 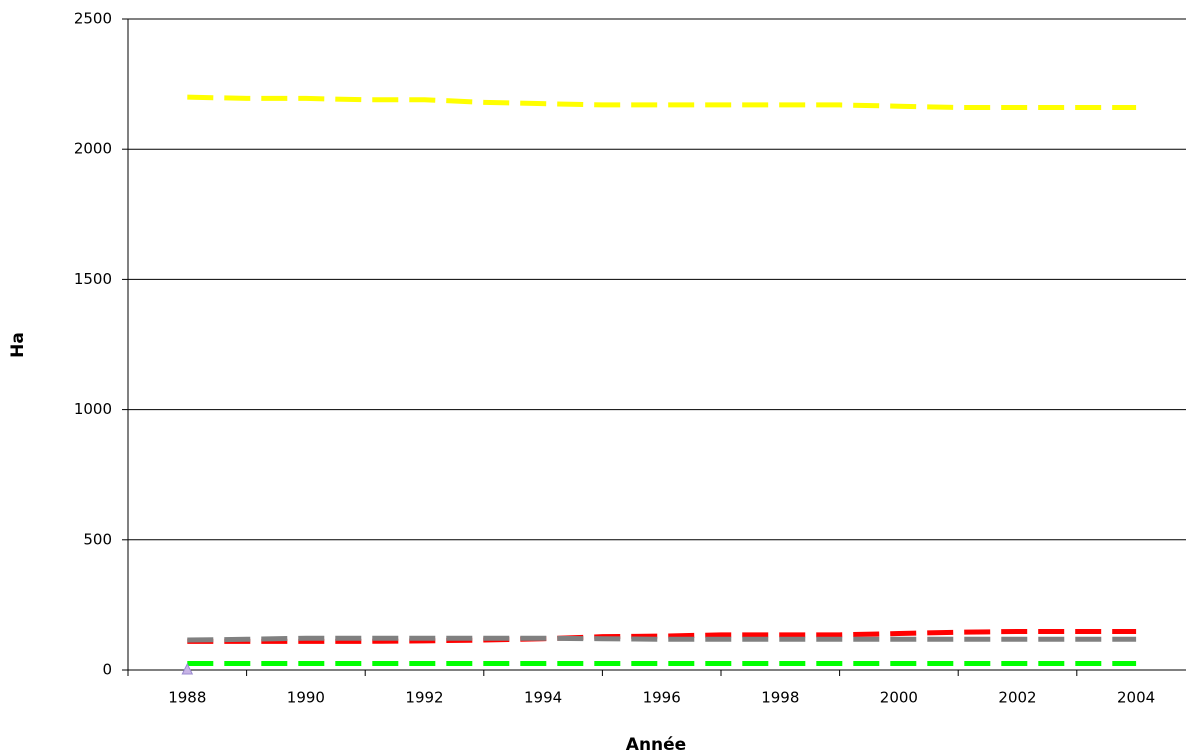 What do you see at coordinates (97, 539) in the screenshot?
I see `y-tick-label: 500` at bounding box center [97, 539].